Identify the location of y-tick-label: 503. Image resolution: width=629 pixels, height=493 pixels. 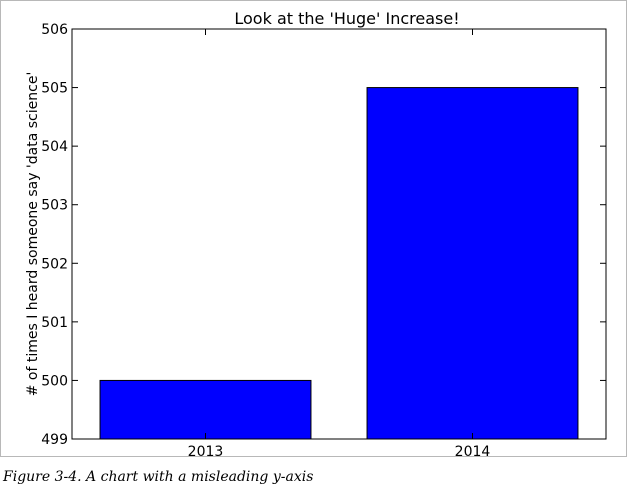
(54, 206).